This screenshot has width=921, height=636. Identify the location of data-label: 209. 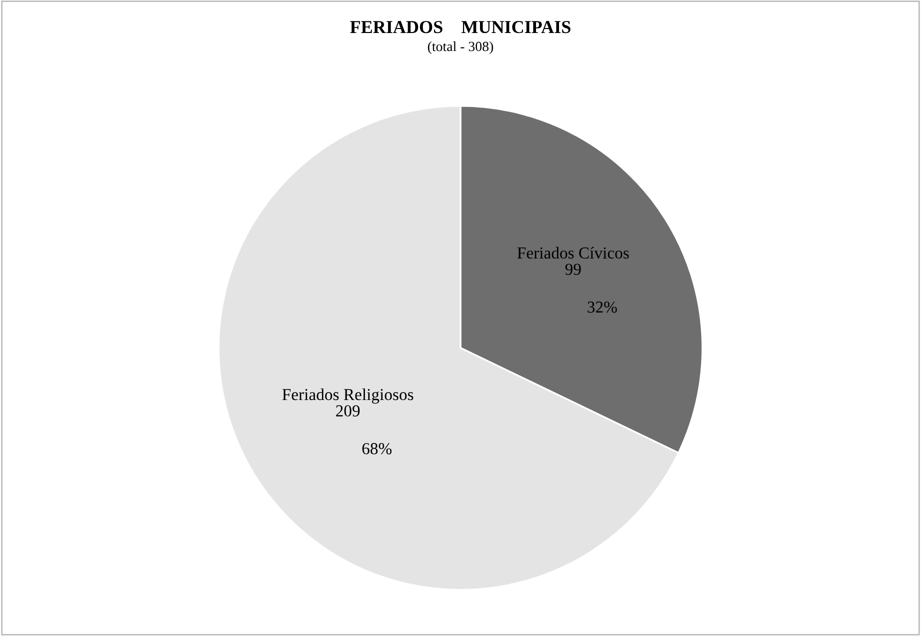
(348, 410).